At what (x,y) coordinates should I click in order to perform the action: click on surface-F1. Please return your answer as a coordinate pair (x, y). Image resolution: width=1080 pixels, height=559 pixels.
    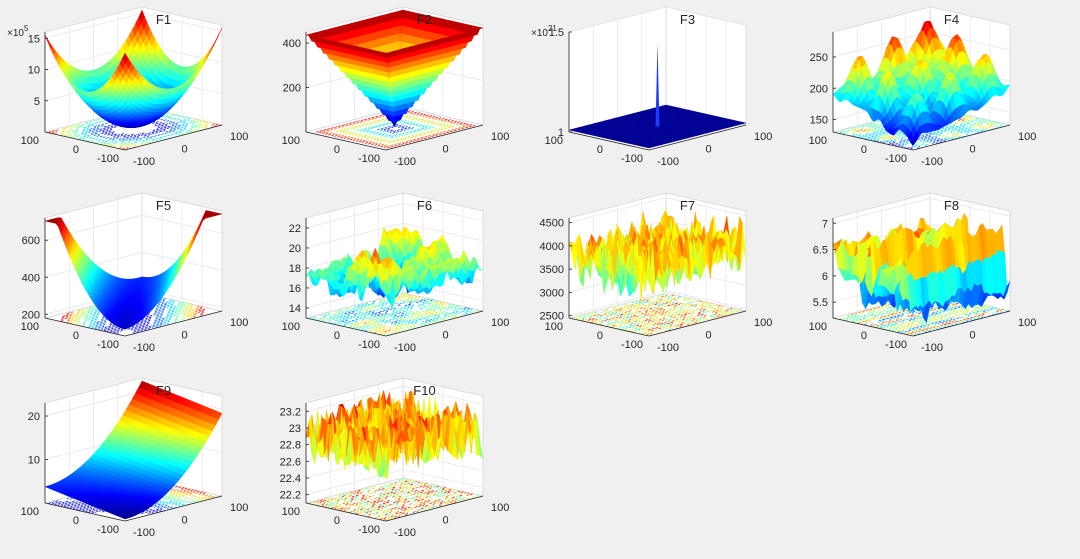
    Looking at the image, I should click on (133, 68).